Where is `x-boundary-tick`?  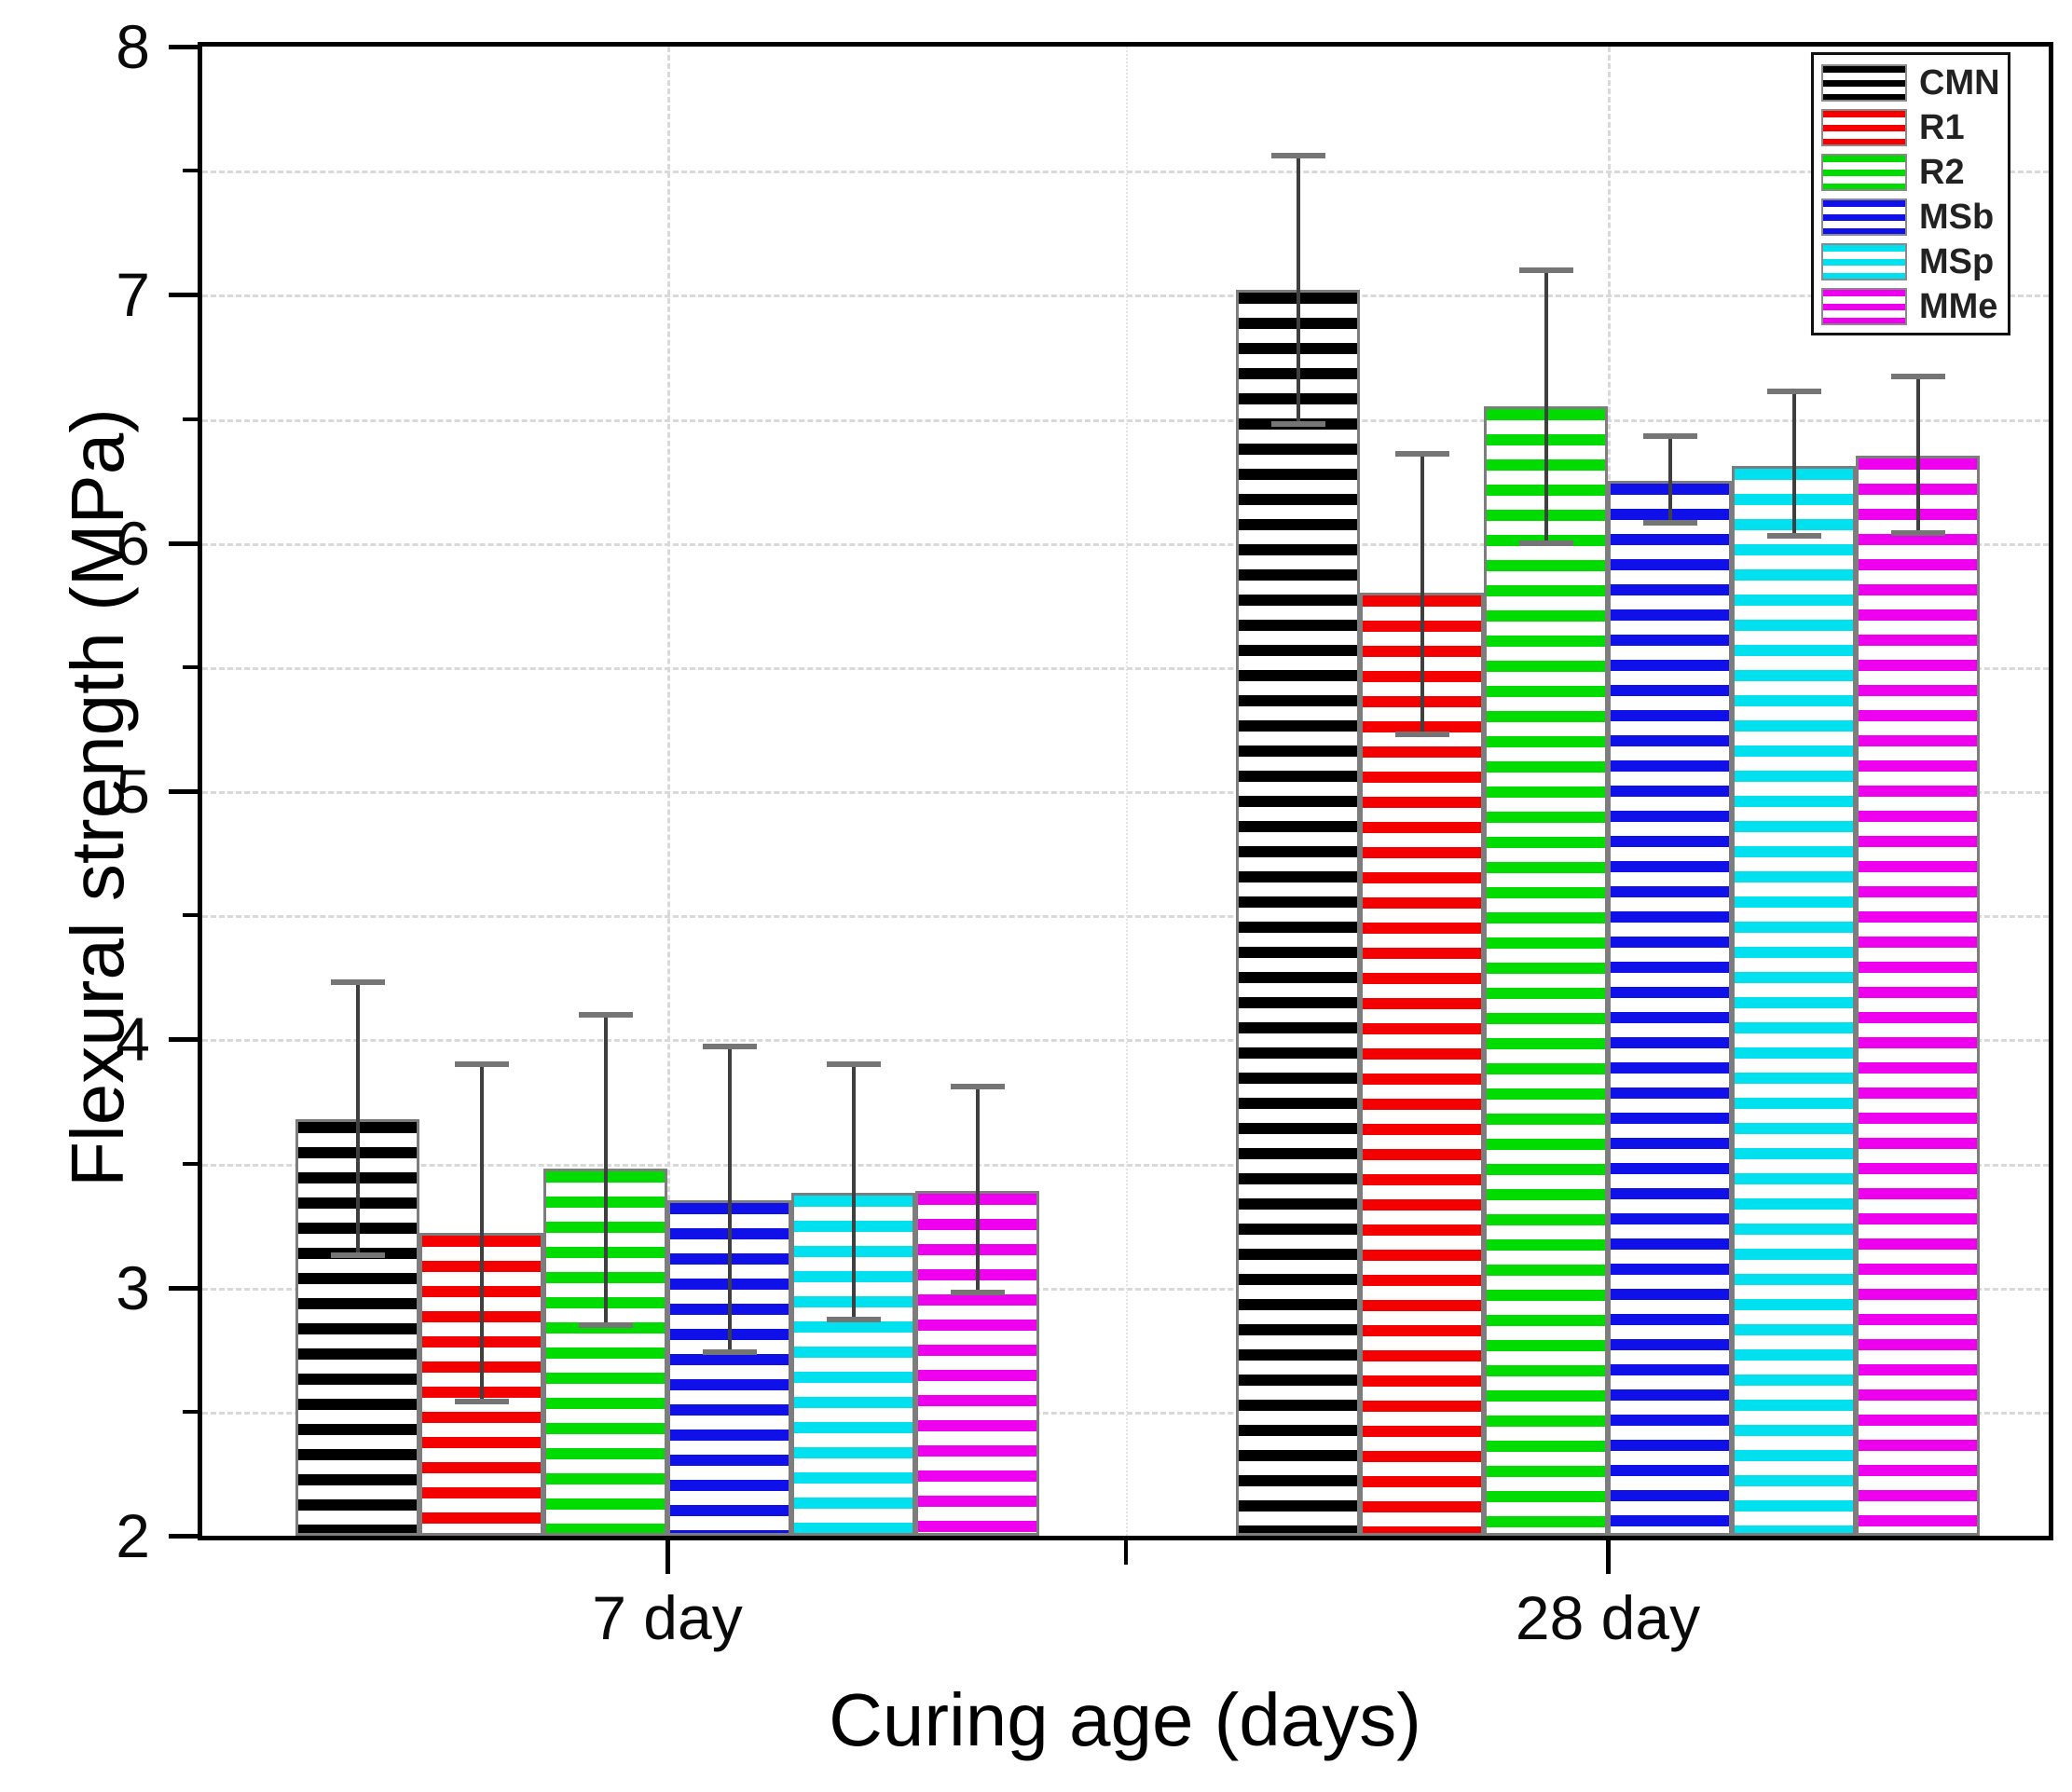 x-boundary-tick is located at coordinates (1126, 1552).